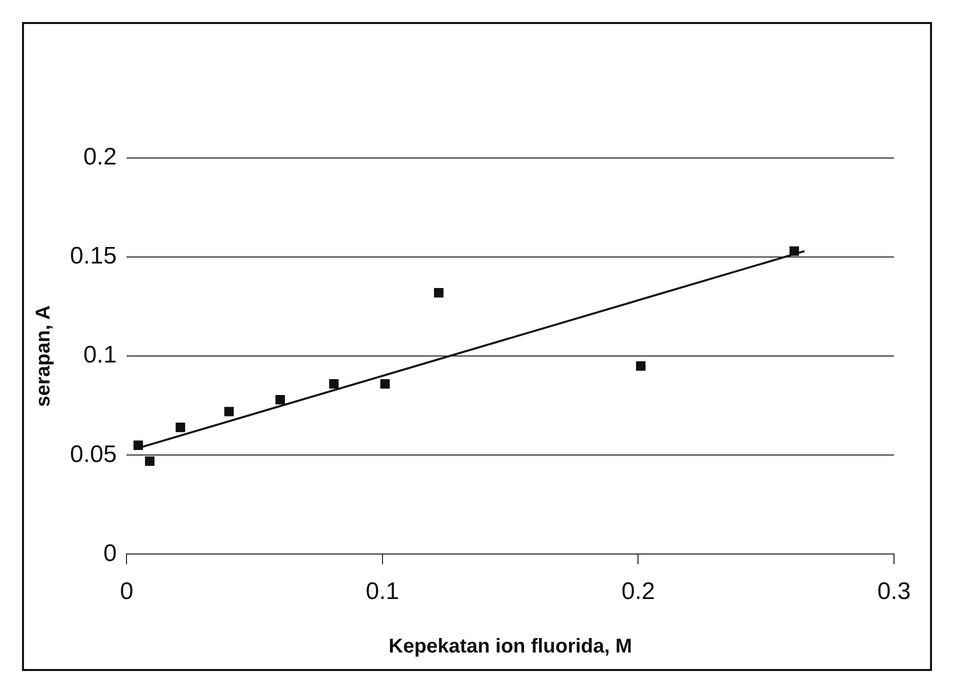  Describe the element at coordinates (93, 454) in the screenshot. I see `y-tick-label: 0.05` at that location.